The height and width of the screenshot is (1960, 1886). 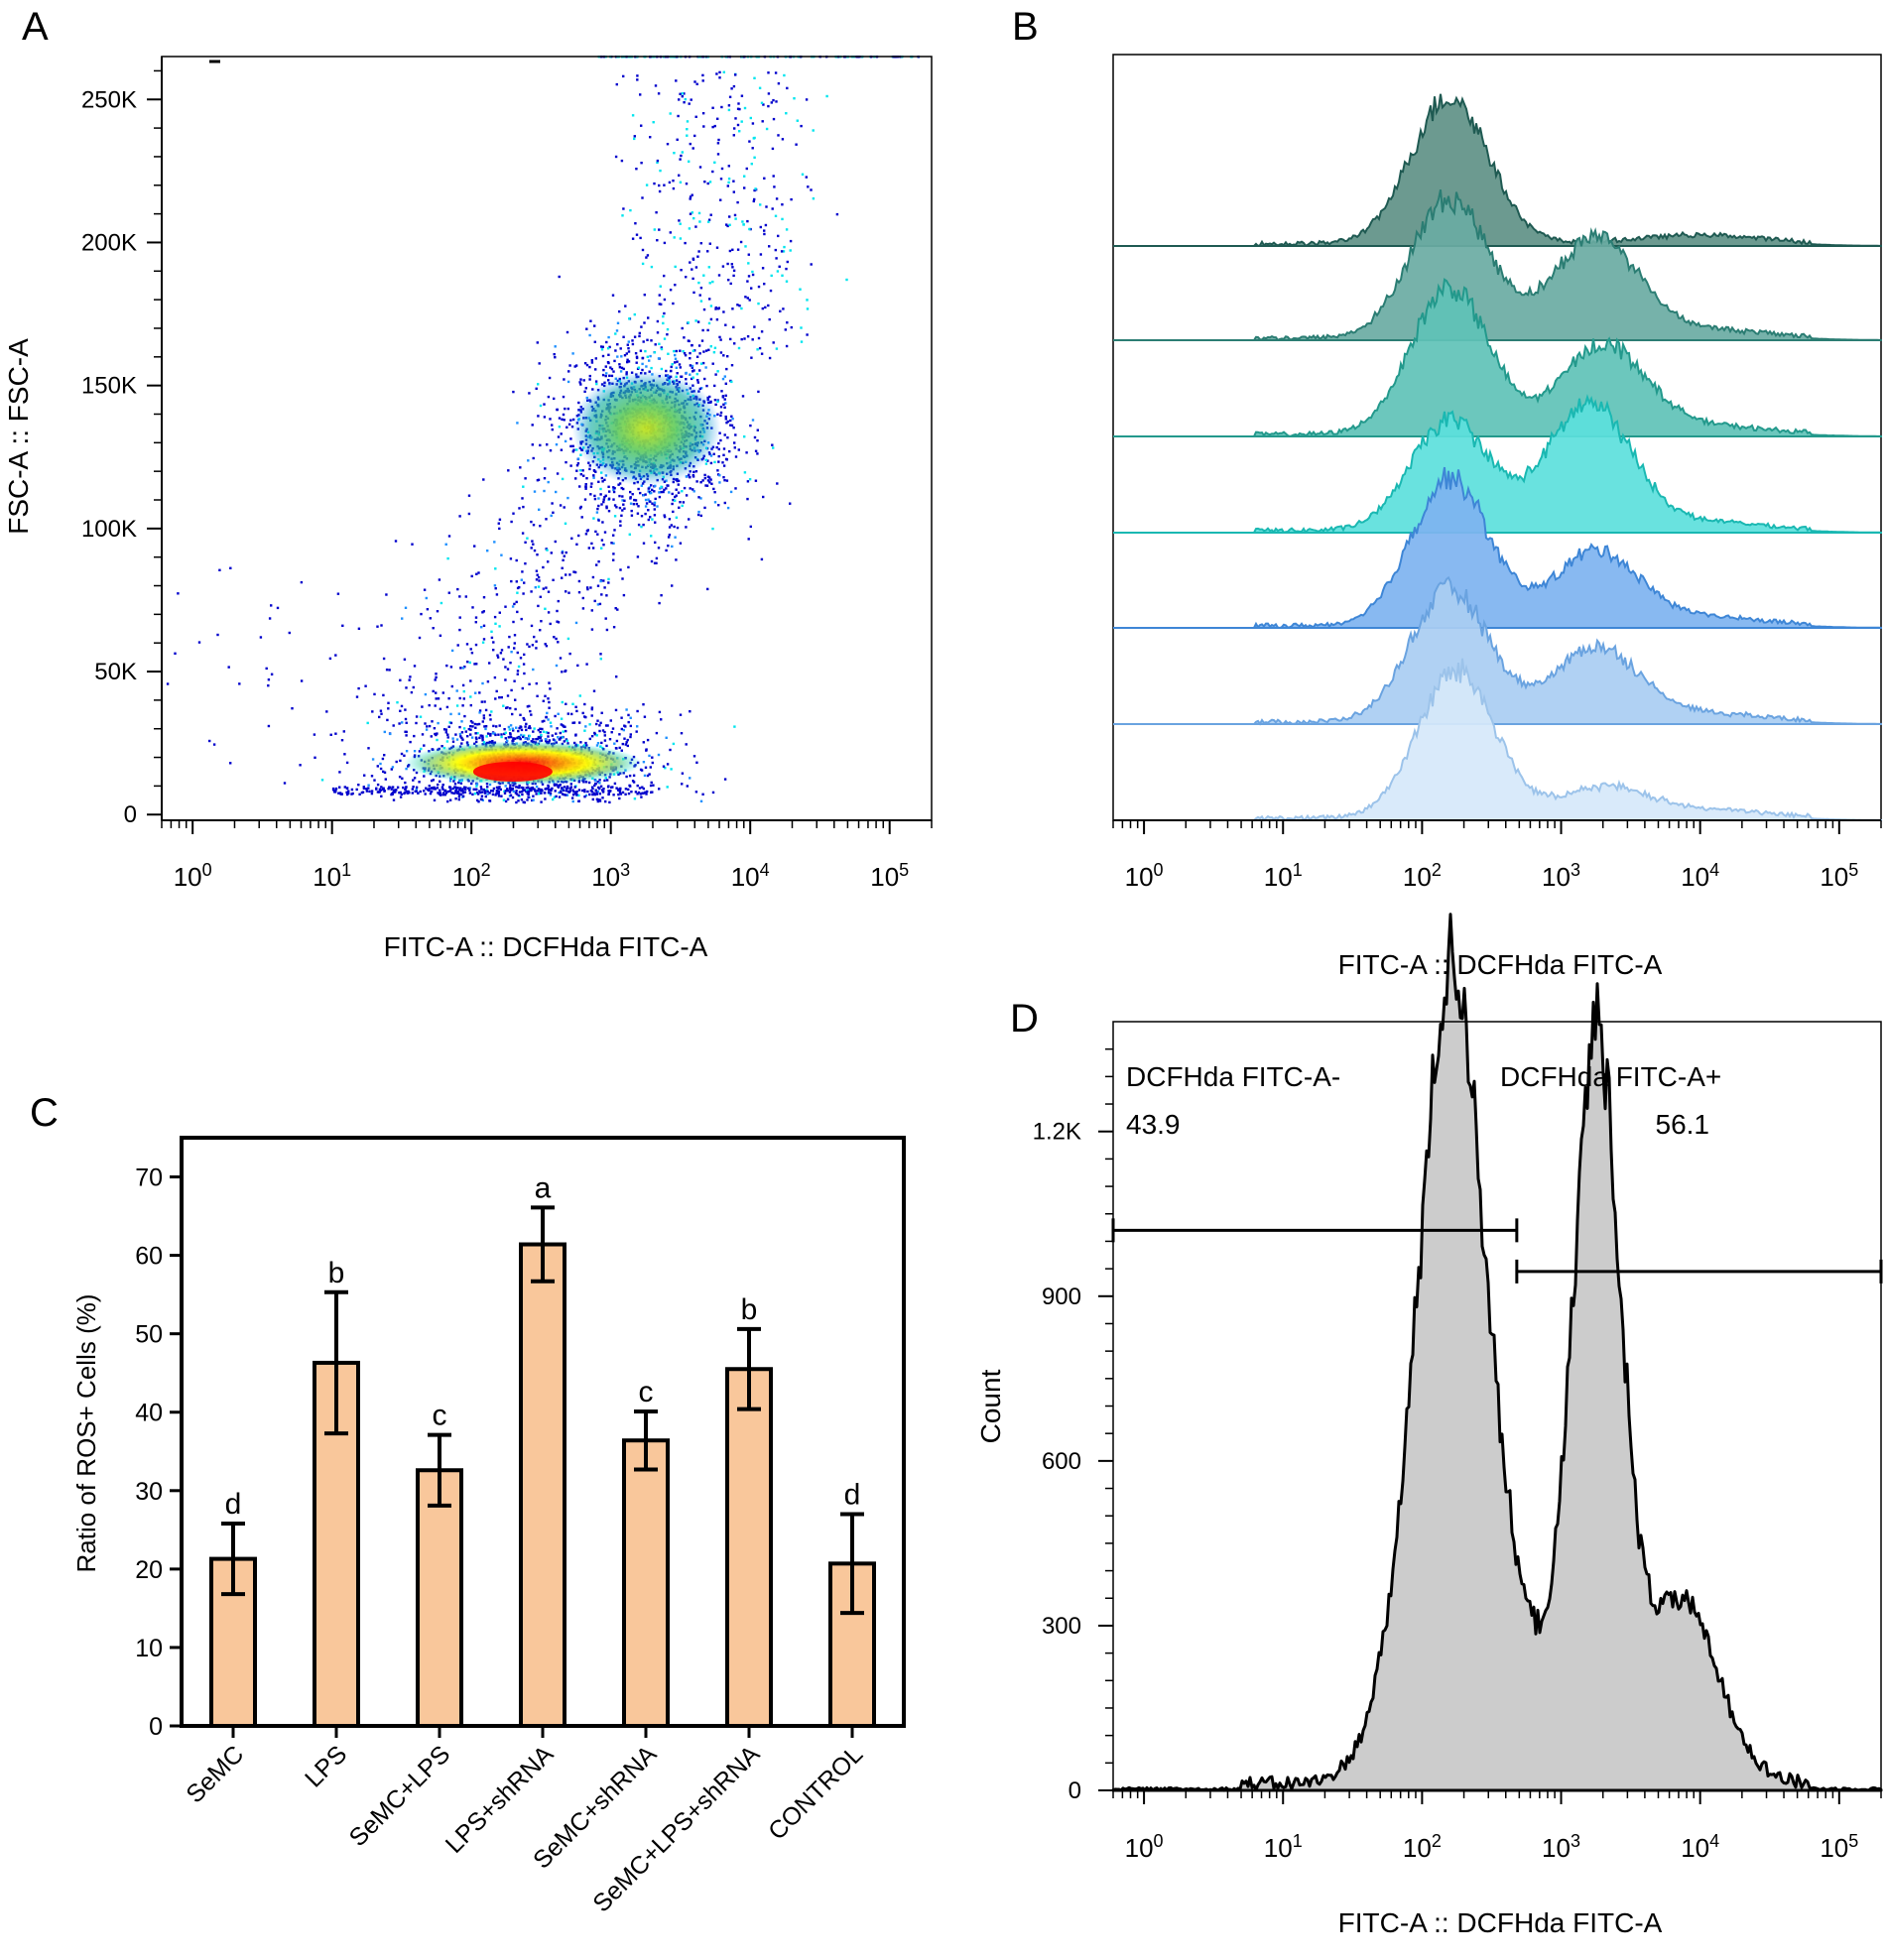 I want to click on d-tick-label: 102, so click(x=1422, y=1847).